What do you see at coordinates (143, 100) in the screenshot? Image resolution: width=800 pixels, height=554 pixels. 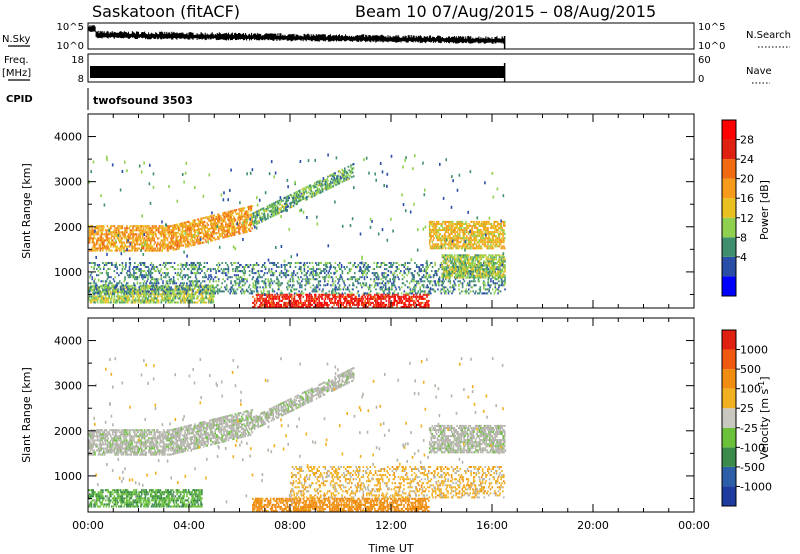 I see `cpid-value: twofsound 3503` at bounding box center [143, 100].